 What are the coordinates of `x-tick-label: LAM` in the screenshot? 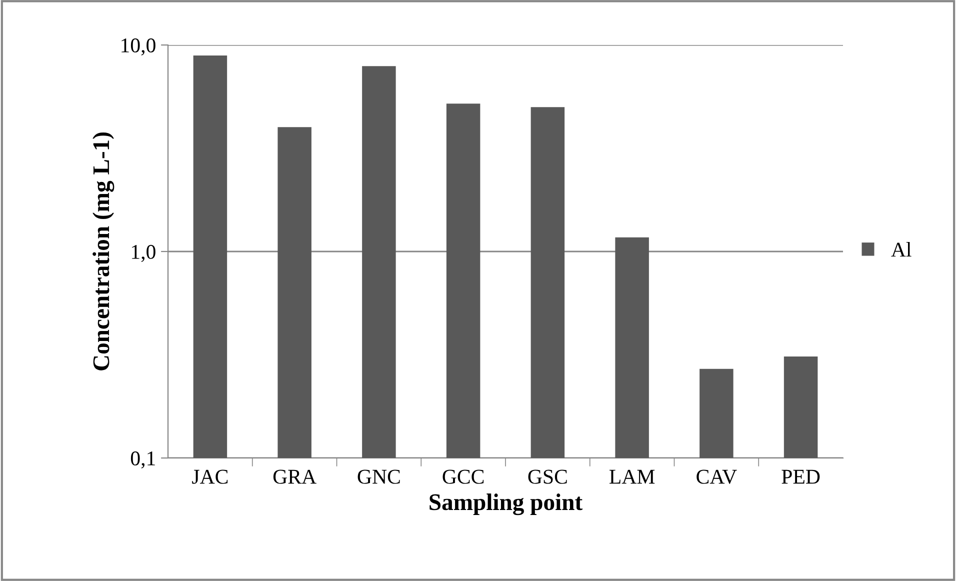 It's located at (632, 477).